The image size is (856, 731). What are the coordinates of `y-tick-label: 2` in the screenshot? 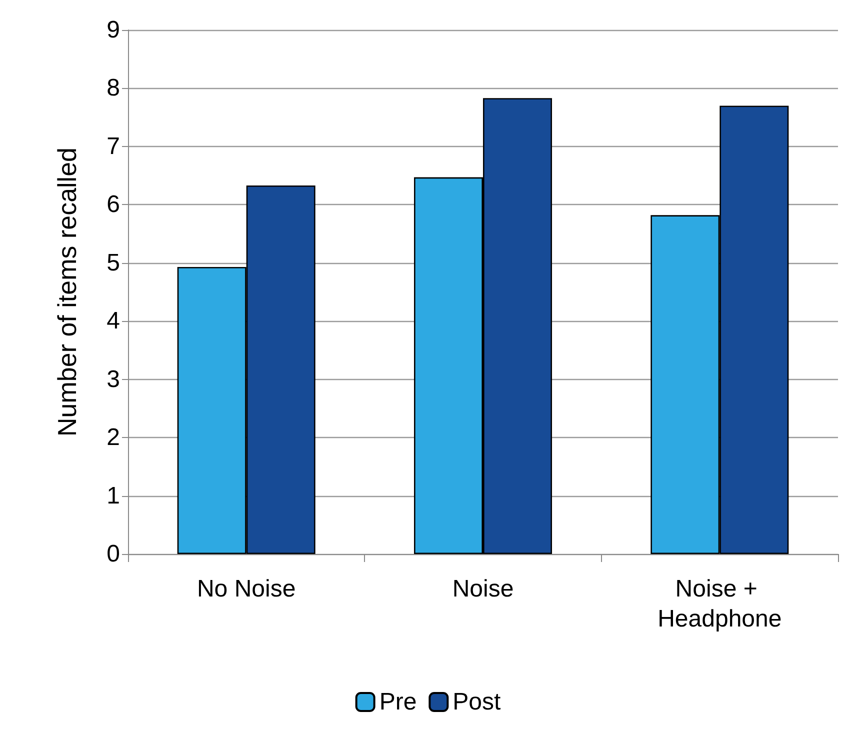 It's located at (113, 438).